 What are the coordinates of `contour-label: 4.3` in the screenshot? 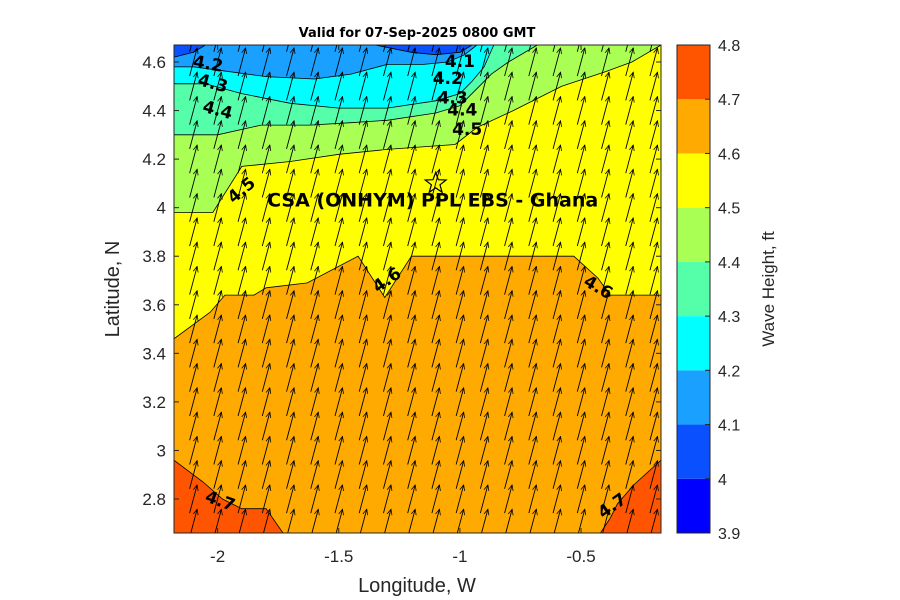 It's located at (453, 98).